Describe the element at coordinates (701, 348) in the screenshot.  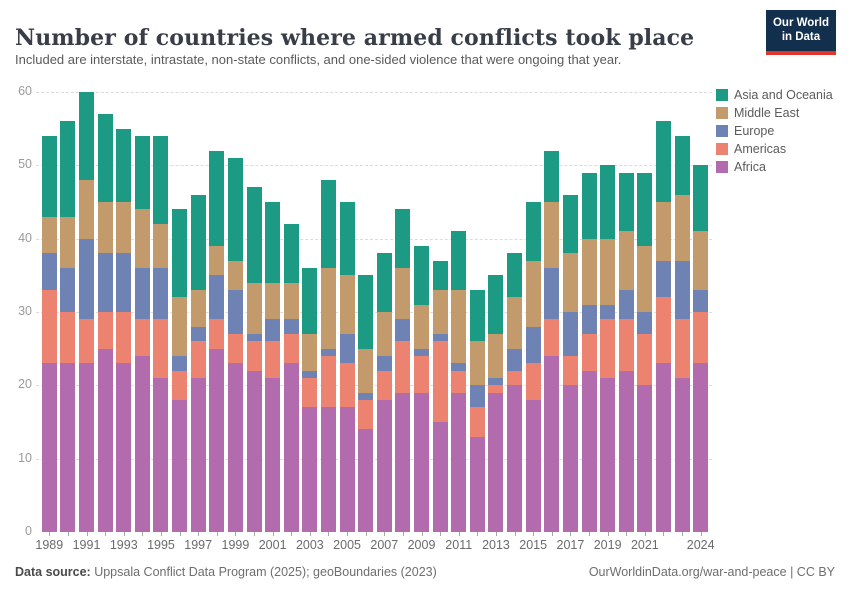
I see `bar-2024` at that location.